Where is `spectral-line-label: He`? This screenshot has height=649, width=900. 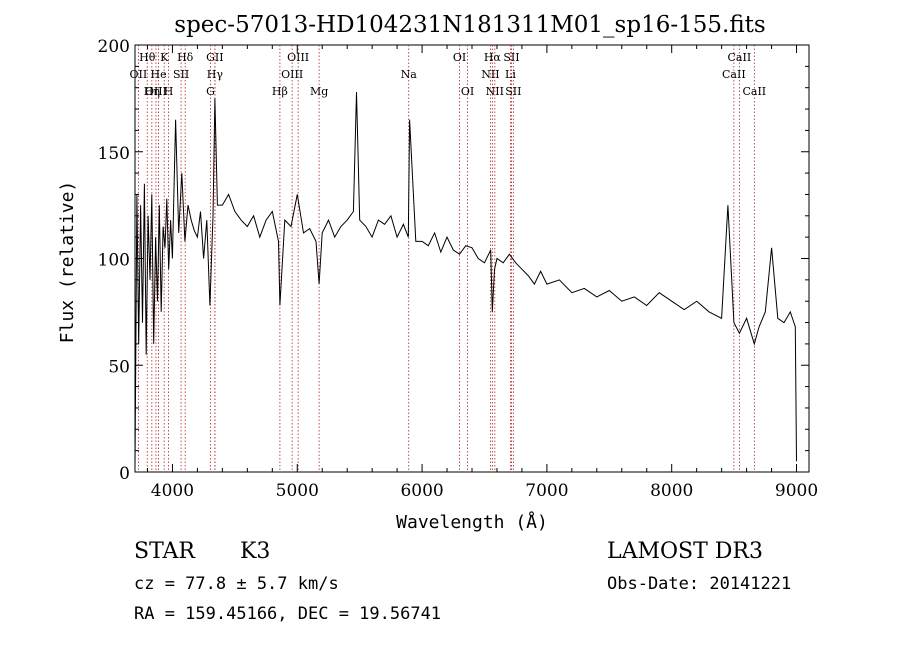
spectral-line-label: He is located at coordinates (159, 74).